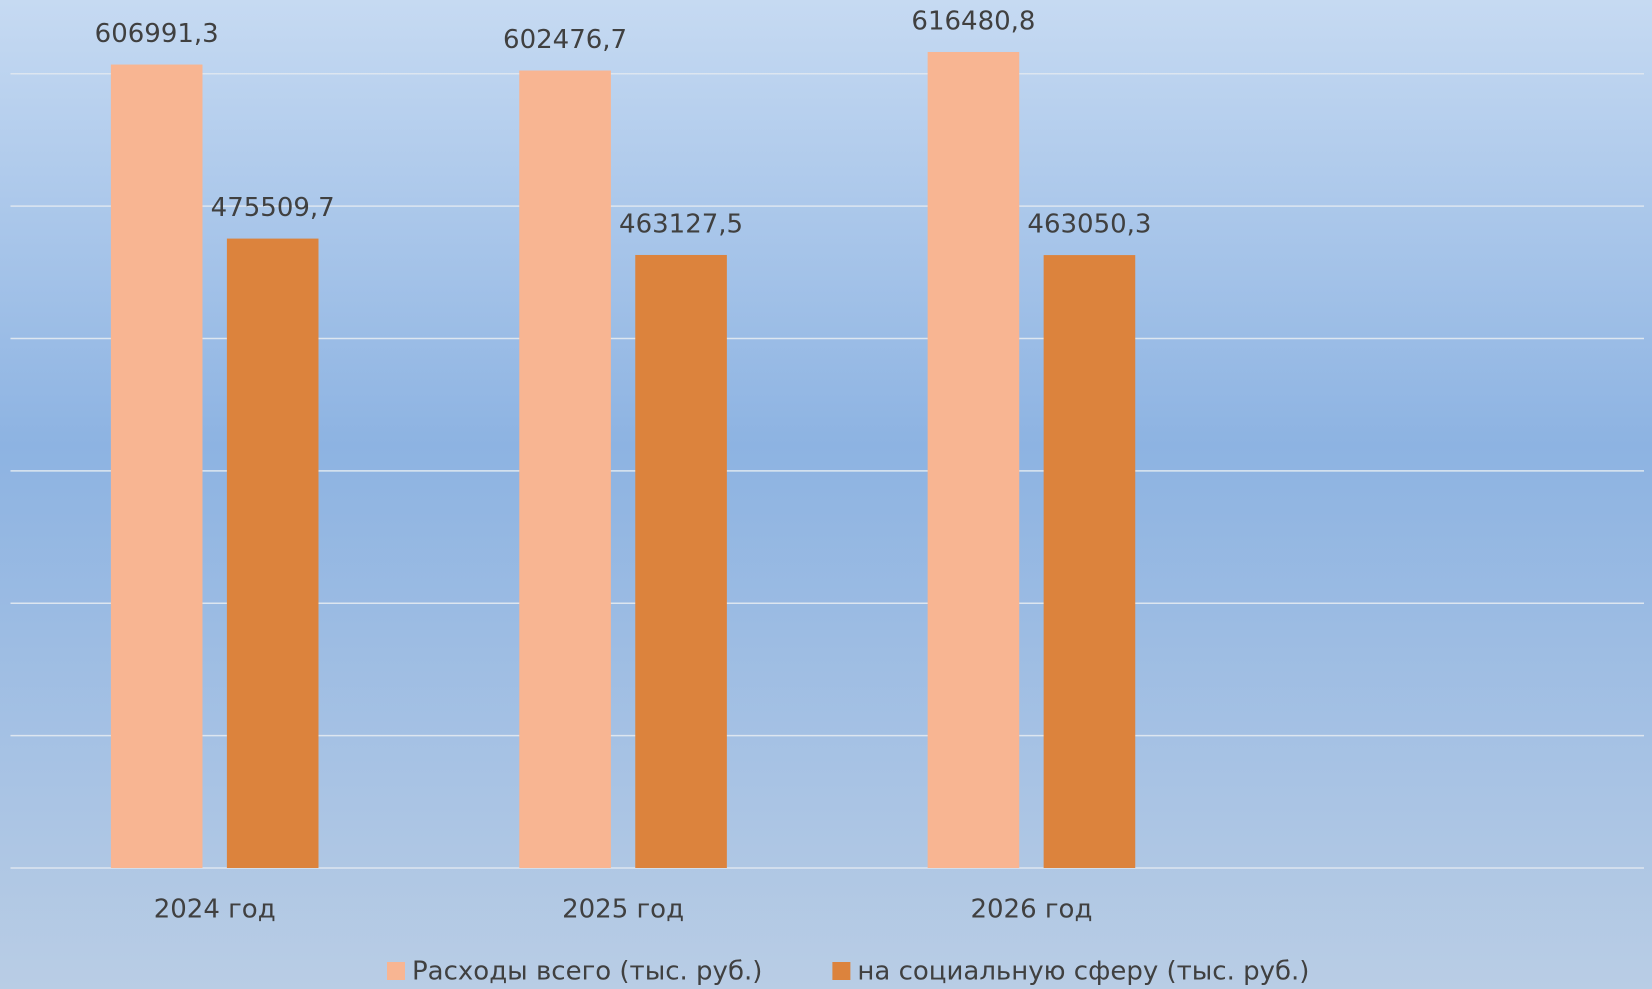 Image resolution: width=1652 pixels, height=989 pixels. Describe the element at coordinates (681, 224) in the screenshot. I see `data-label: 463127,5` at that location.